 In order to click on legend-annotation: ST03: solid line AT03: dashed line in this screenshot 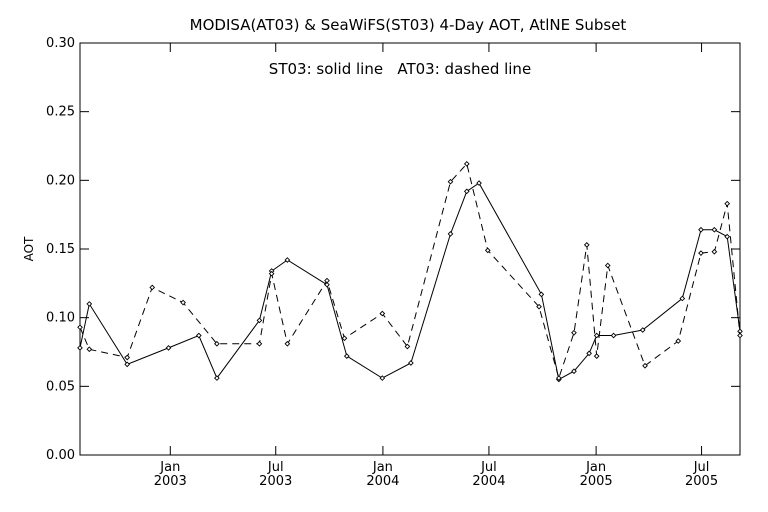, I will do `click(400, 69)`.